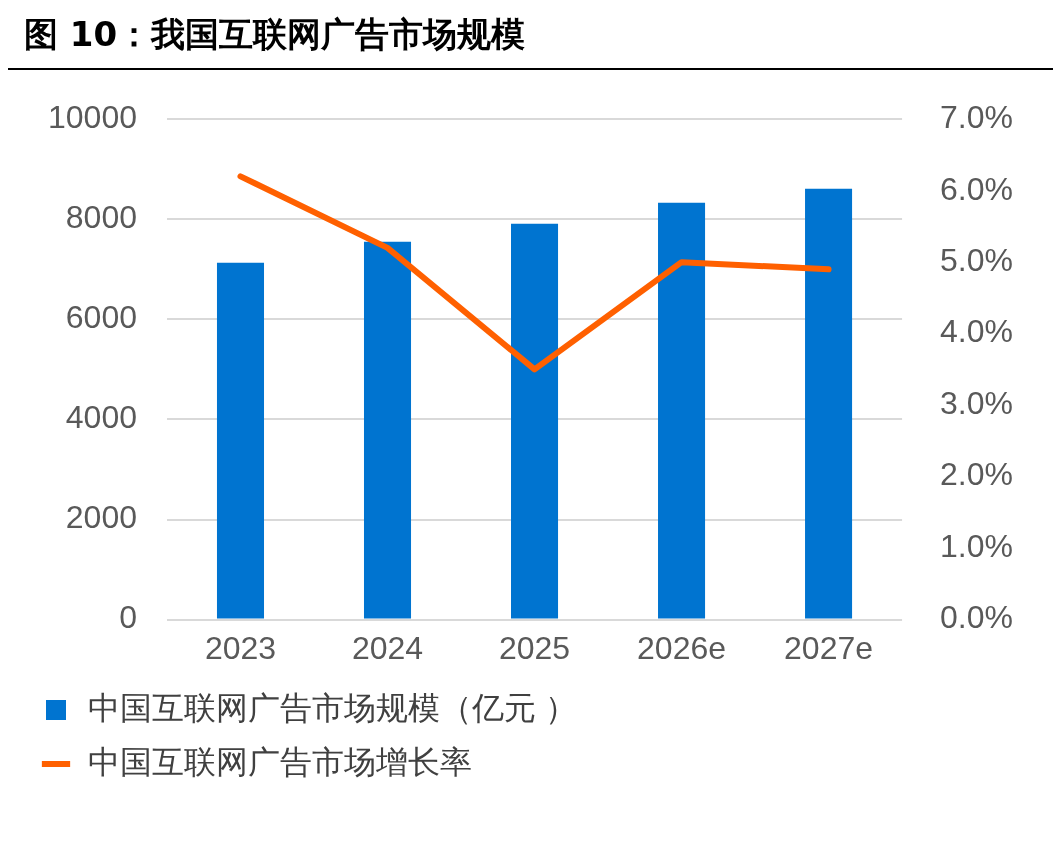  What do you see at coordinates (332, 707) in the screenshot?
I see `legend-label: 中国互联网广告市场规模（亿元 ）` at bounding box center [332, 707].